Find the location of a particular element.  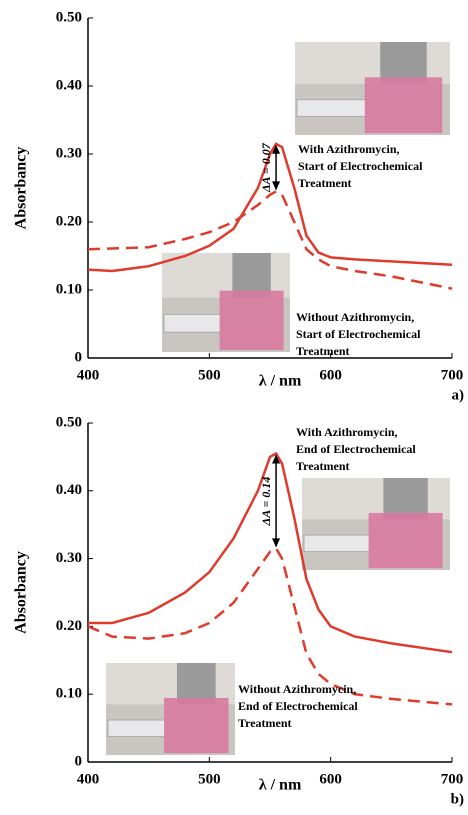

delta-label: ΔA = 0.07 is located at coordinates (266, 167).